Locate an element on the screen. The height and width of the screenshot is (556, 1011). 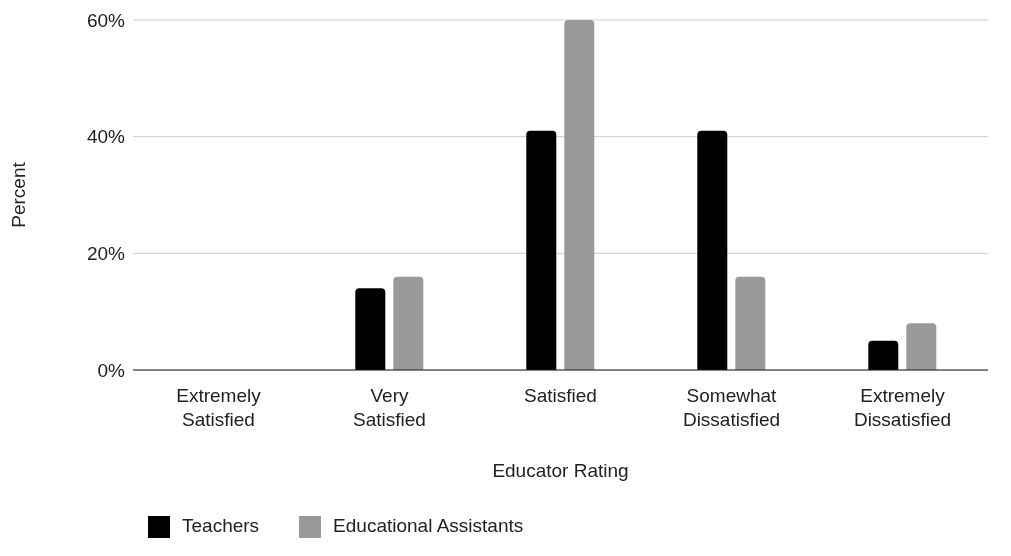
legend-label: Educational Assistants is located at coordinates (428, 526).